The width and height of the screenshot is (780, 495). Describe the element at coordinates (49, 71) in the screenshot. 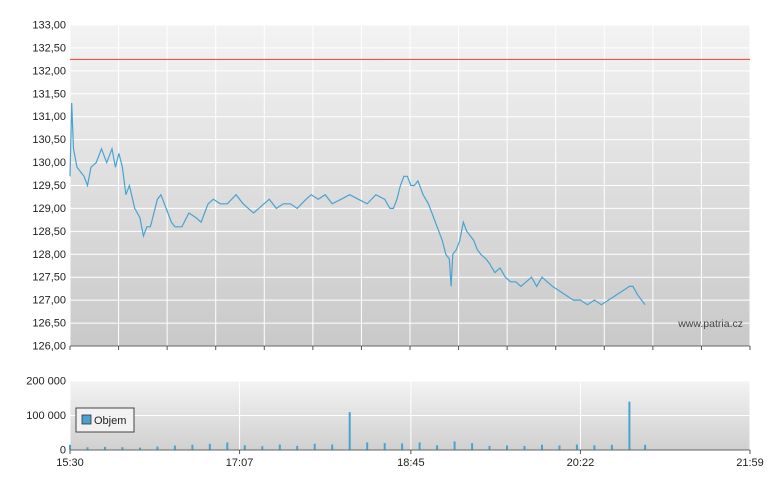

I see `price-y-tick-label: 132,00` at that location.